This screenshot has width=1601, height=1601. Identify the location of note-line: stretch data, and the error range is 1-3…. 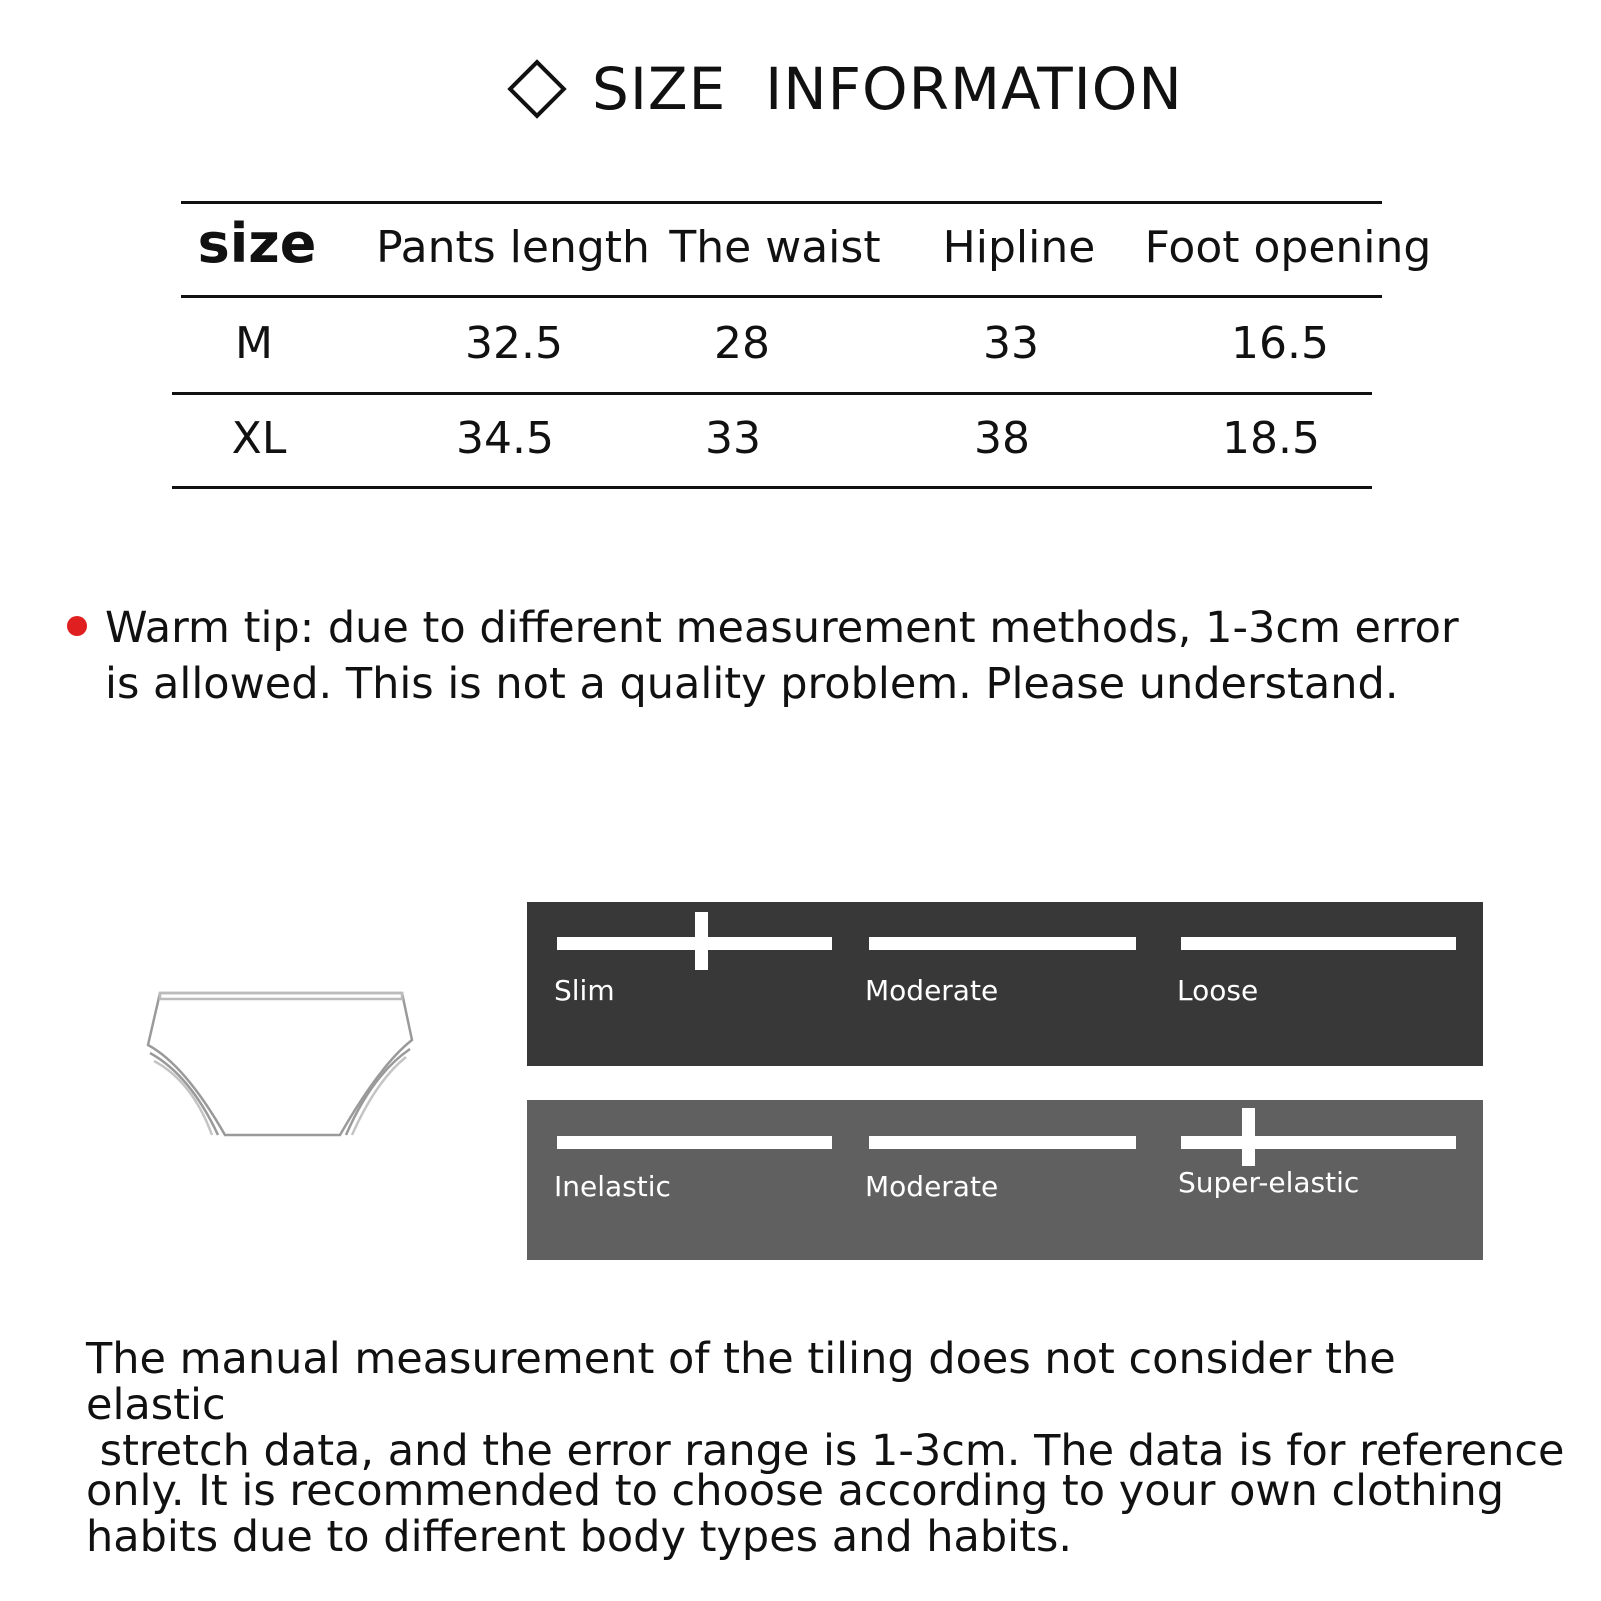
(825, 1451).